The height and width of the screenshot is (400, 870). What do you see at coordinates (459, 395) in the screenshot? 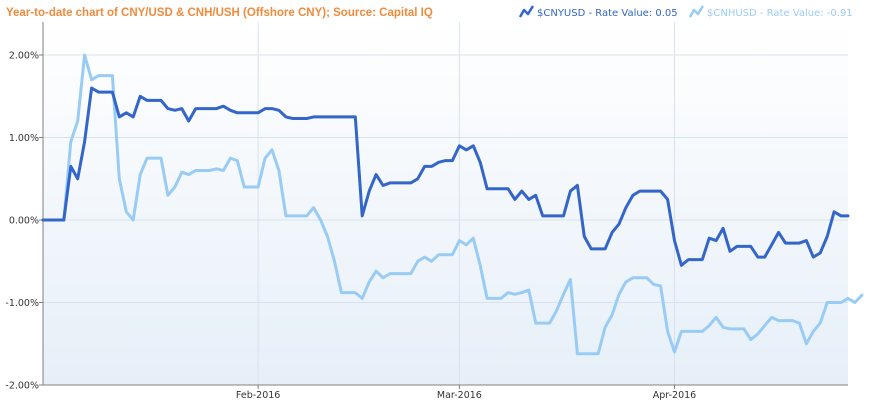
I see `x-tick-label: Mar-2016` at bounding box center [459, 395].